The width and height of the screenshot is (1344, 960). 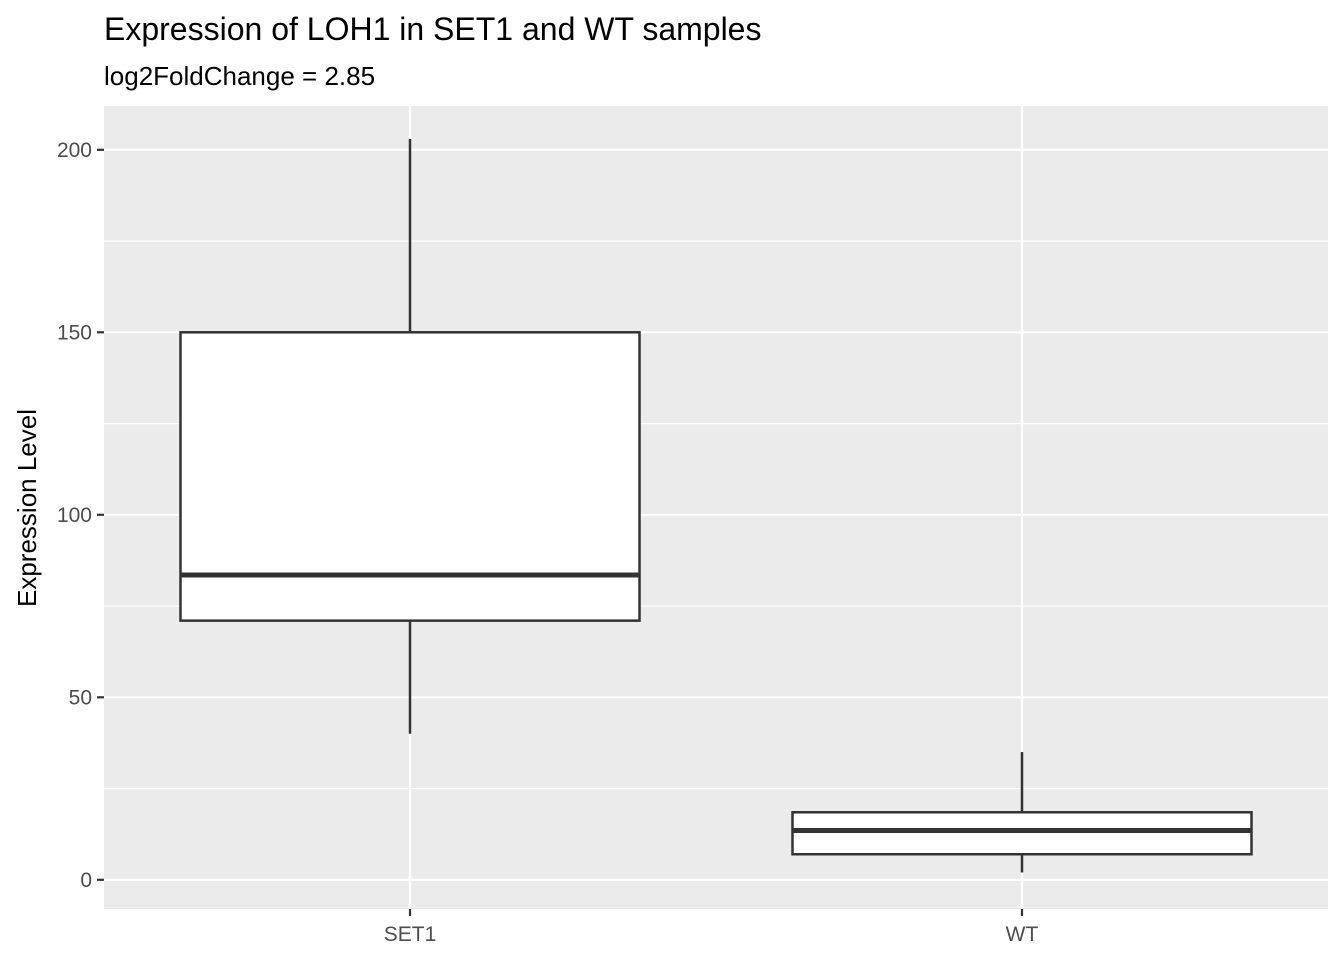 I want to click on y-axis-title: Expression Level, so click(x=27, y=508).